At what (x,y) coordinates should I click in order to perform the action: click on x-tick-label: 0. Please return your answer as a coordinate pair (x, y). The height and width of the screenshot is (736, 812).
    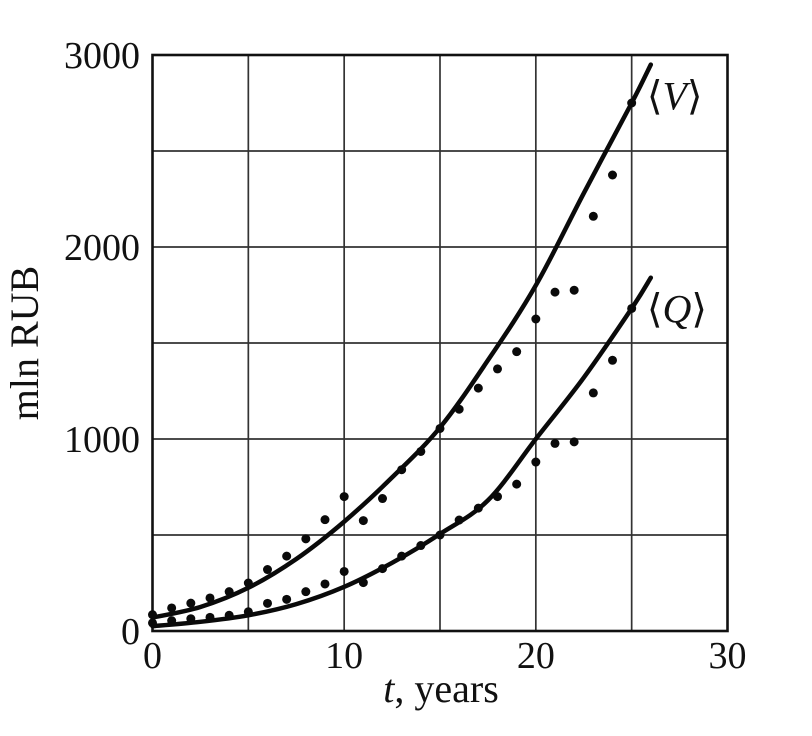
    Looking at the image, I should click on (152, 656).